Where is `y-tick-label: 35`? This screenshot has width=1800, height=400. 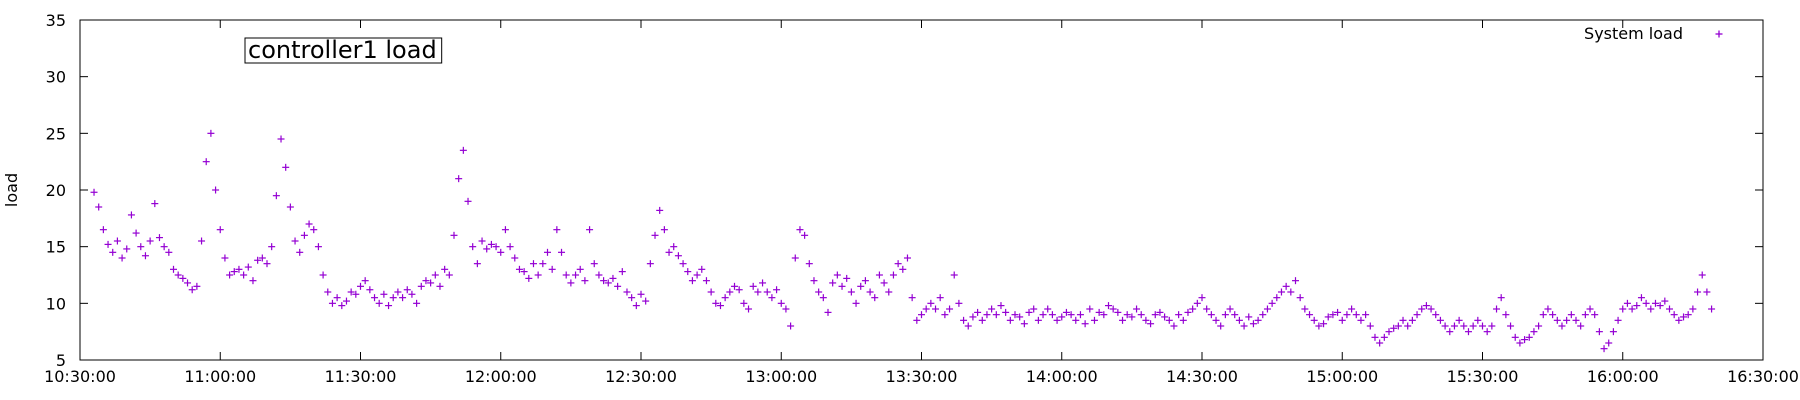
y-tick-label: 35 is located at coordinates (56, 20).